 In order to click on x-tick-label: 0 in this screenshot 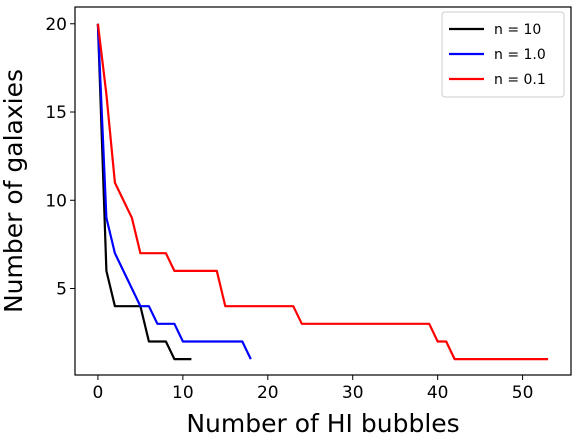, I will do `click(98, 393)`.